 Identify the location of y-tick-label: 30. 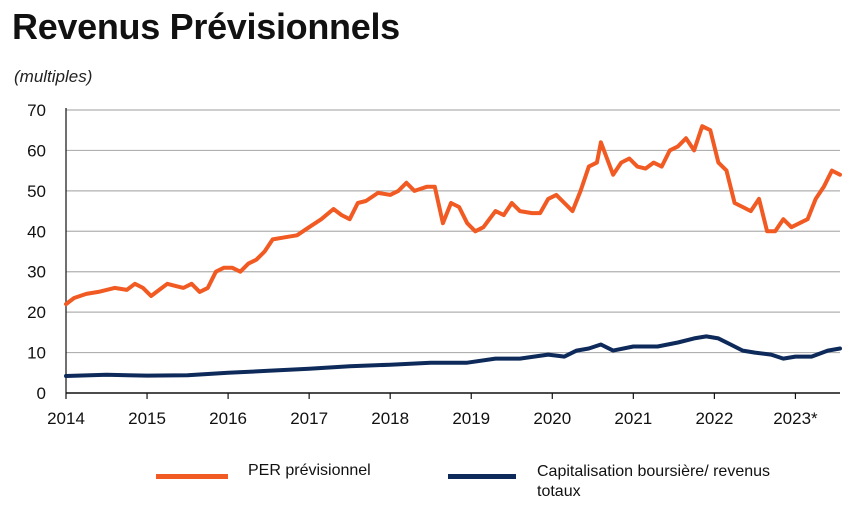
(36, 272).